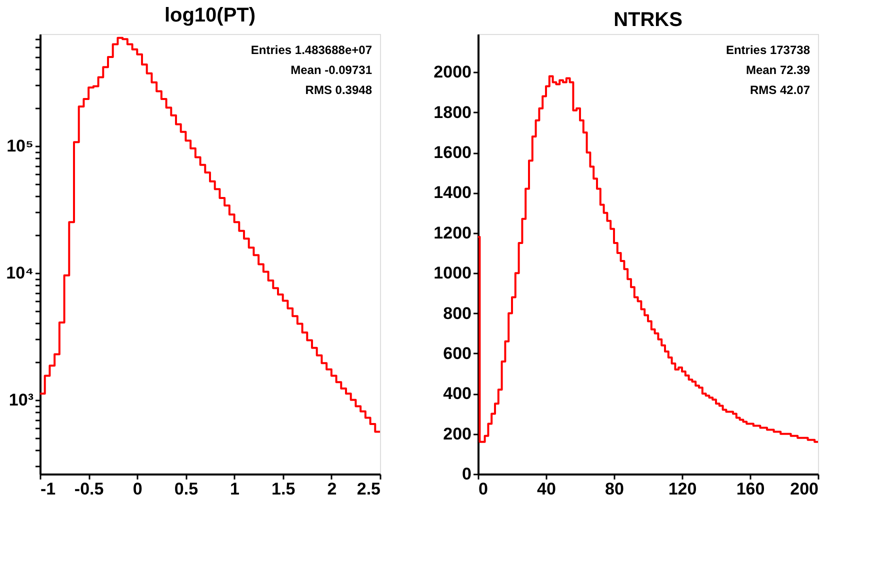  What do you see at coordinates (453, 232) in the screenshot?
I see `y-tick-label: 1200` at bounding box center [453, 232].